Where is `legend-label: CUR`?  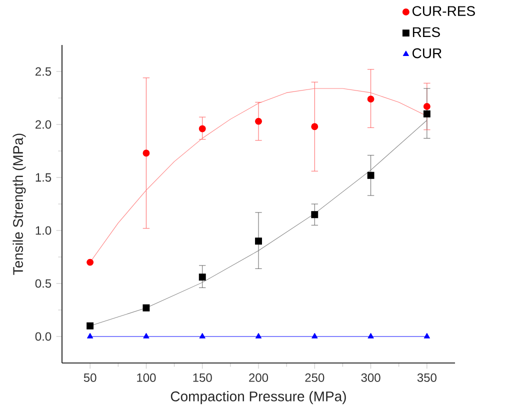 legend-label: CUR is located at coordinates (427, 53).